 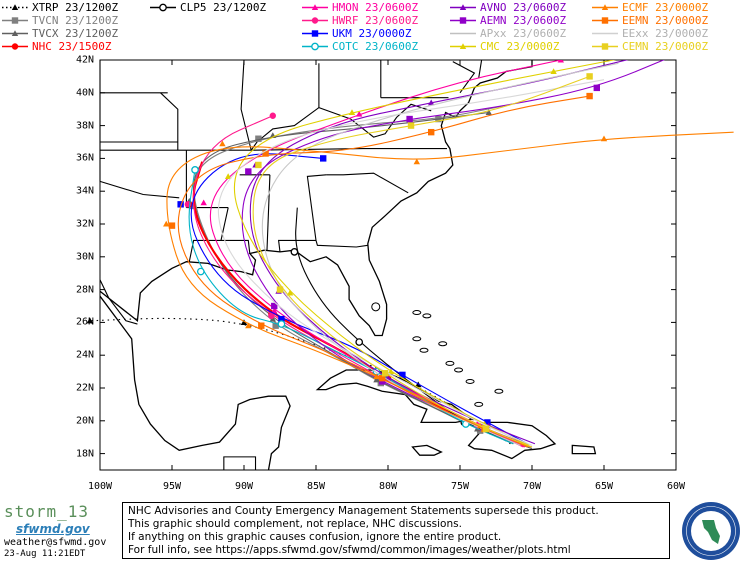 I want to click on lon-tick-label: 60W, so click(x=676, y=486).